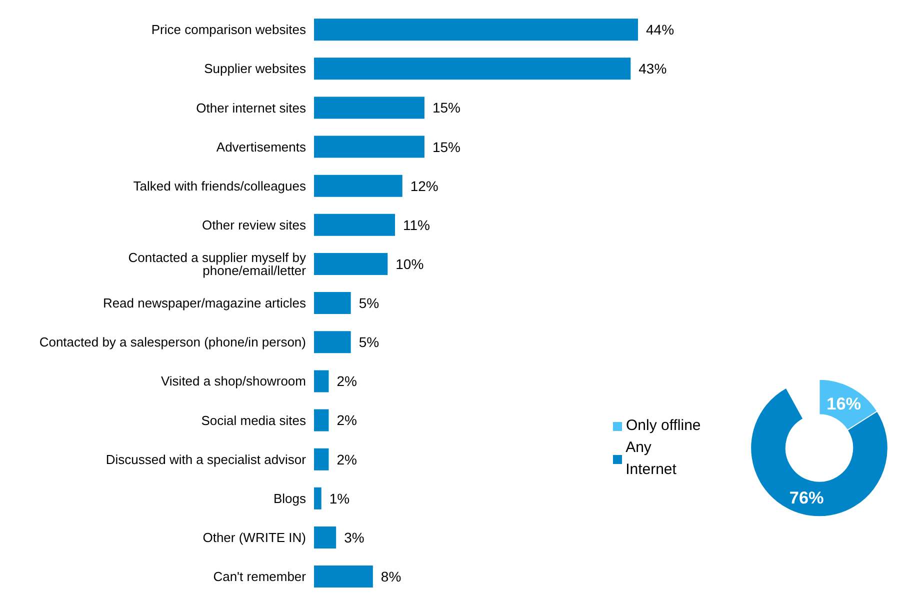 This screenshot has height=596, width=903. I want to click on data-label: 8%, so click(391, 576).